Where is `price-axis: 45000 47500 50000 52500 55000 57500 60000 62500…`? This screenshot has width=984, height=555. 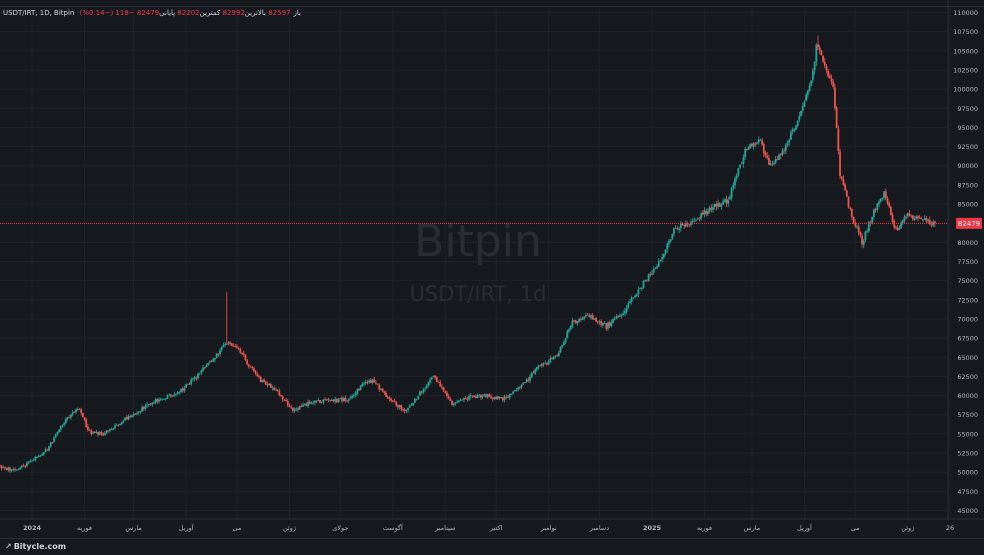 price-axis: 45000 47500 50000 52500 55000 57500 60000 62500… is located at coordinates (962, 259).